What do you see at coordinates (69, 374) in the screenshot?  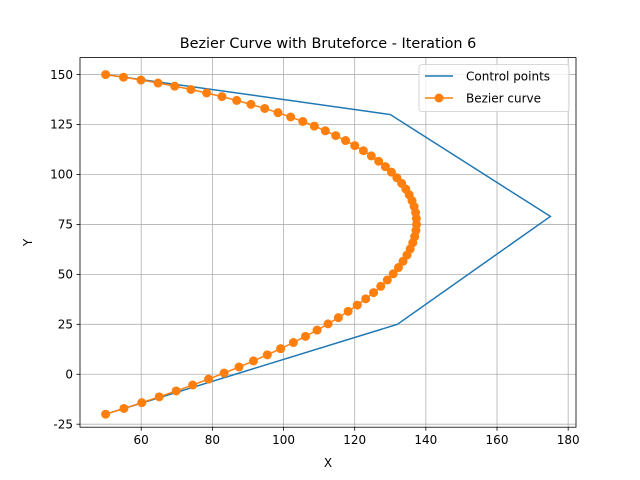 I see `y-tick-label: 0` at bounding box center [69, 374].